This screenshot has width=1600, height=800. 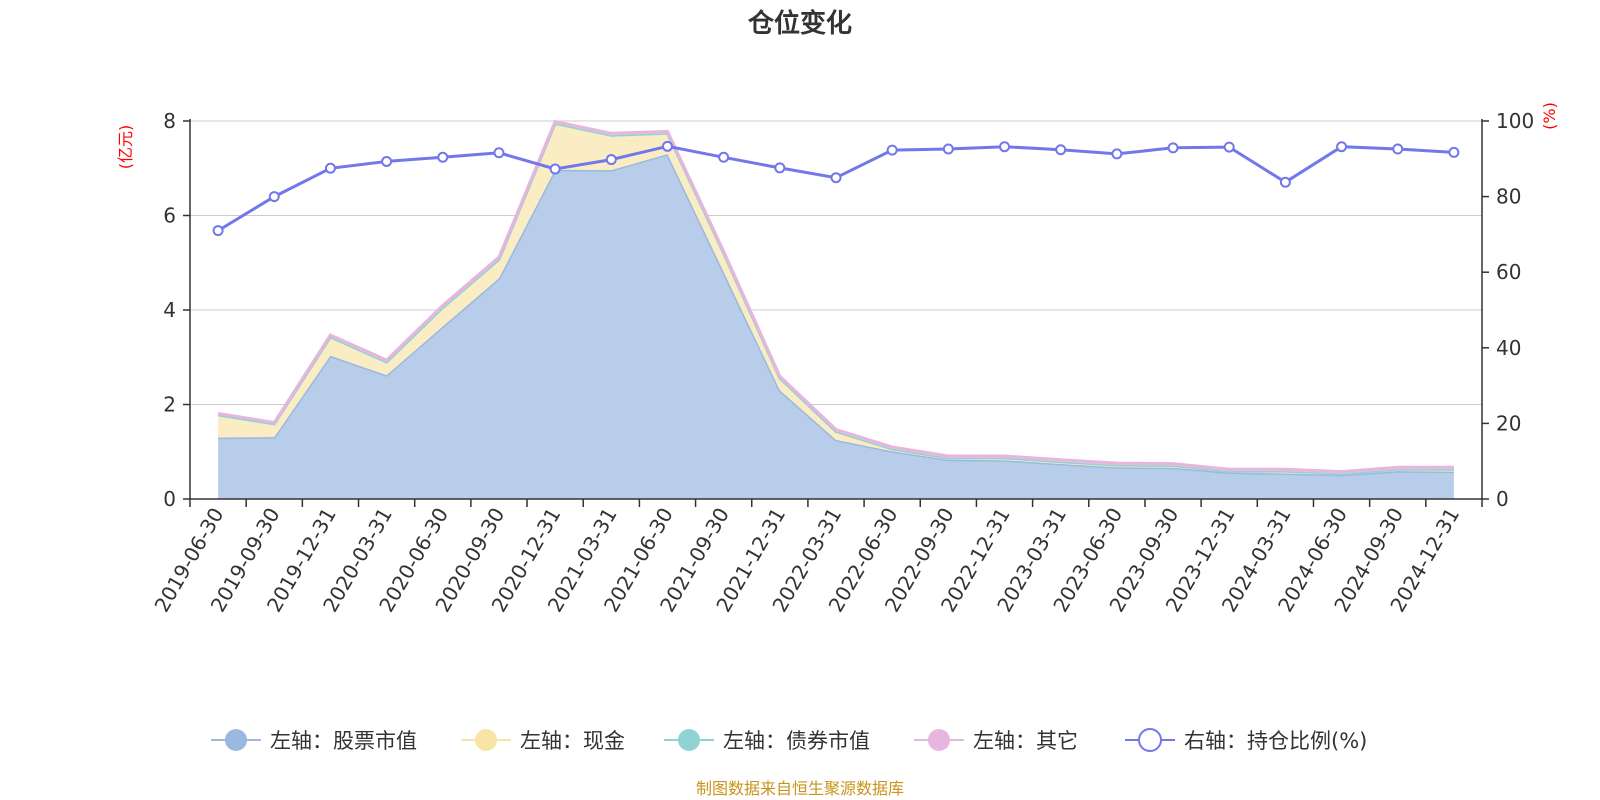 What do you see at coordinates (799, 23) in the screenshot?
I see `chart-title: 仓位变化` at bounding box center [799, 23].